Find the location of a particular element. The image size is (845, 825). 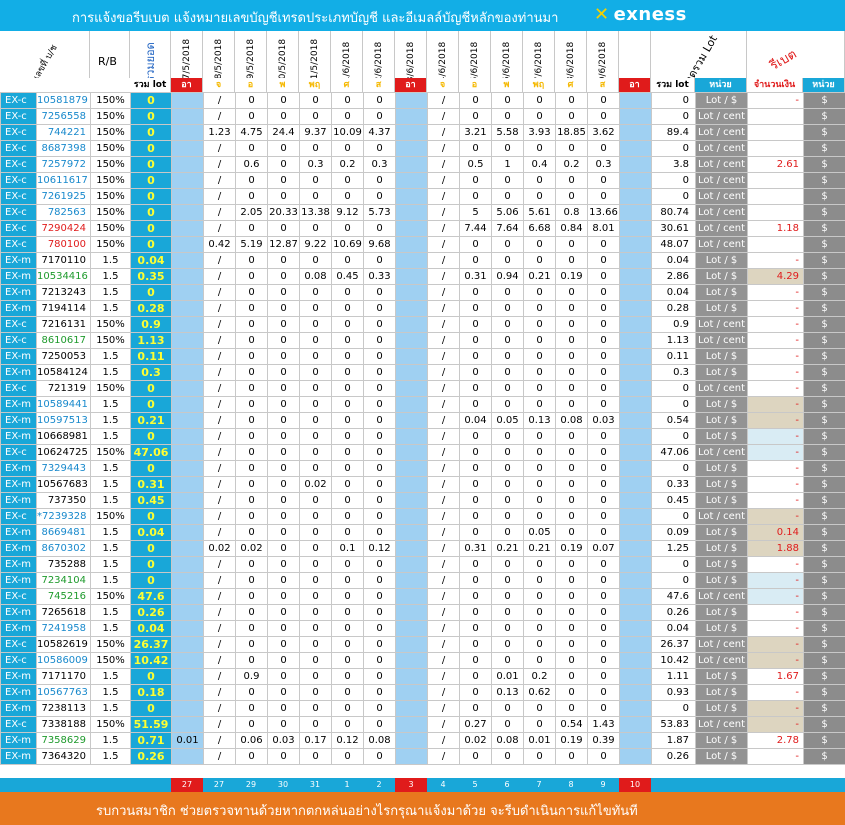

date-label: 5/6/2018 is located at coordinates (474, 61).